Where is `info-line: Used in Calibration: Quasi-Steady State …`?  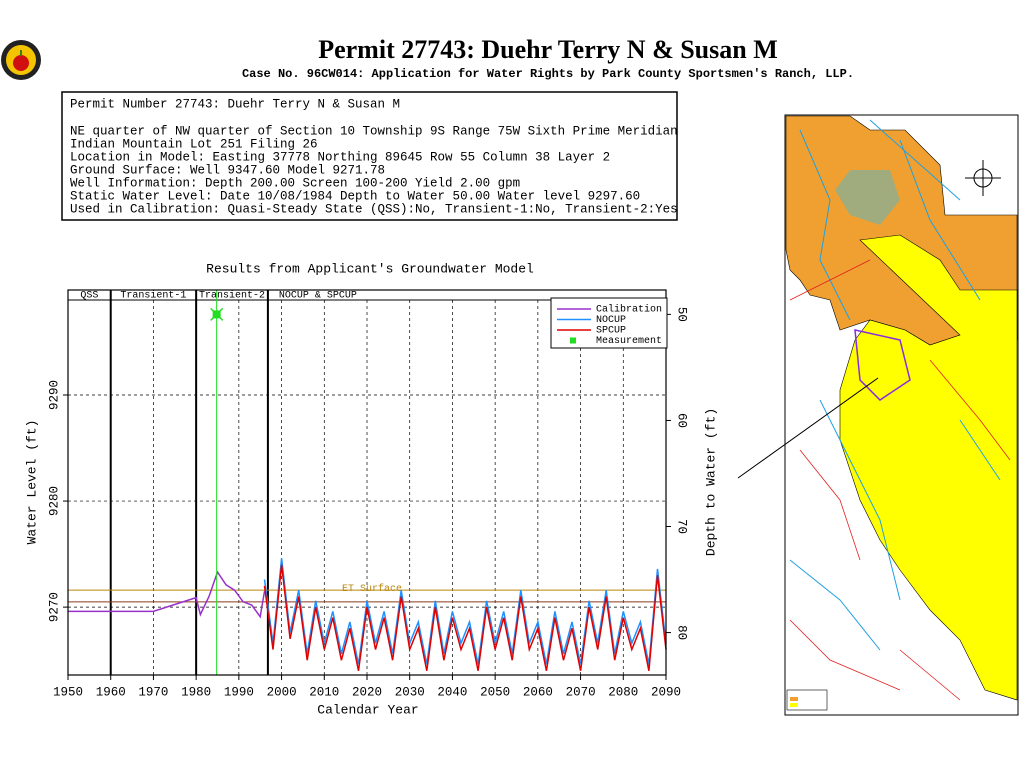
info-line: Used in Calibration: Quasi-Steady State … is located at coordinates (374, 209).